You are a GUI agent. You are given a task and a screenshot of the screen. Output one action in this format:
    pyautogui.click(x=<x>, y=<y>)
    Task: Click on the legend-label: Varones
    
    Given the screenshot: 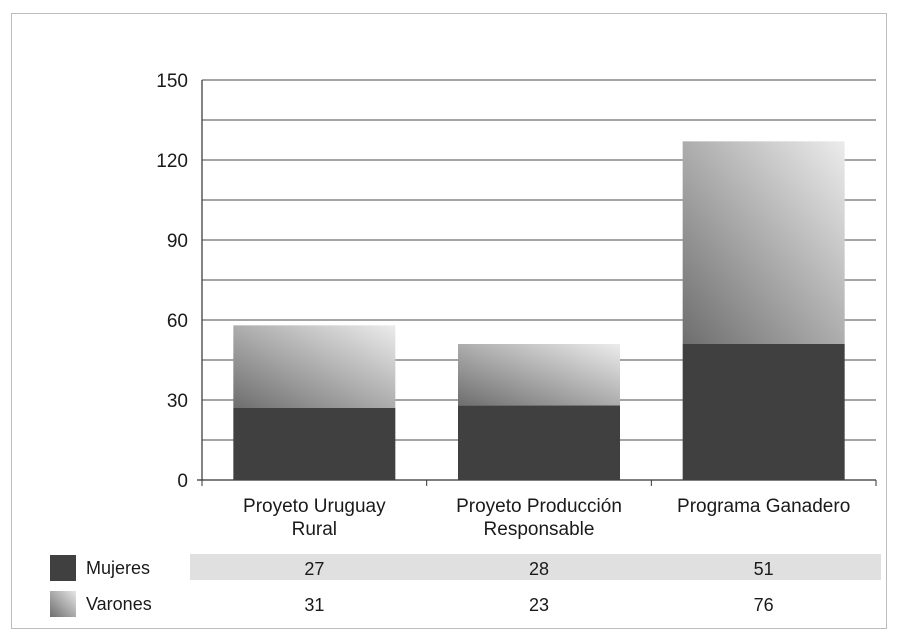 What is the action you would take?
    pyautogui.click(x=119, y=604)
    